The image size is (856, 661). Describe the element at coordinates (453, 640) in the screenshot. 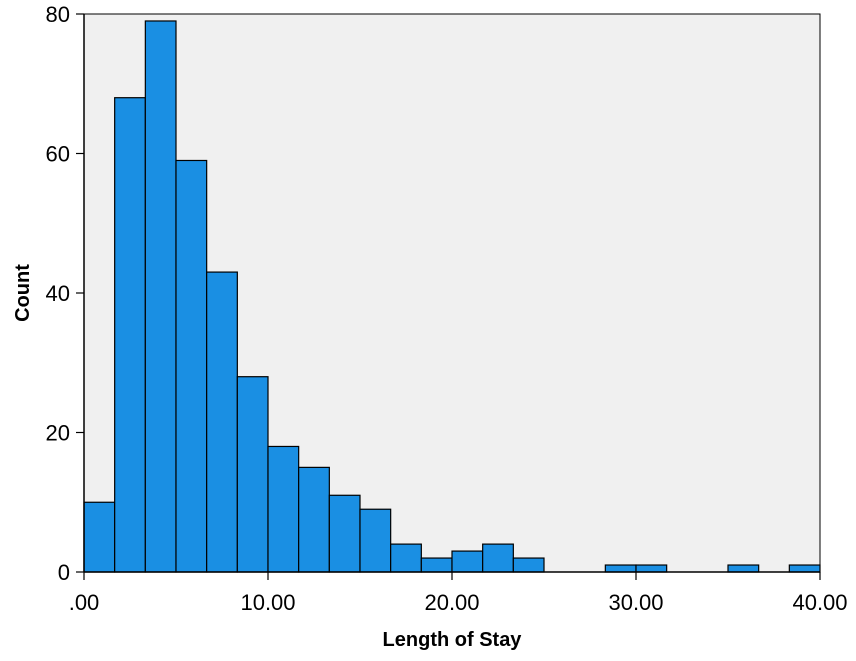

I see `x-axis-title: Length of Stay` at that location.